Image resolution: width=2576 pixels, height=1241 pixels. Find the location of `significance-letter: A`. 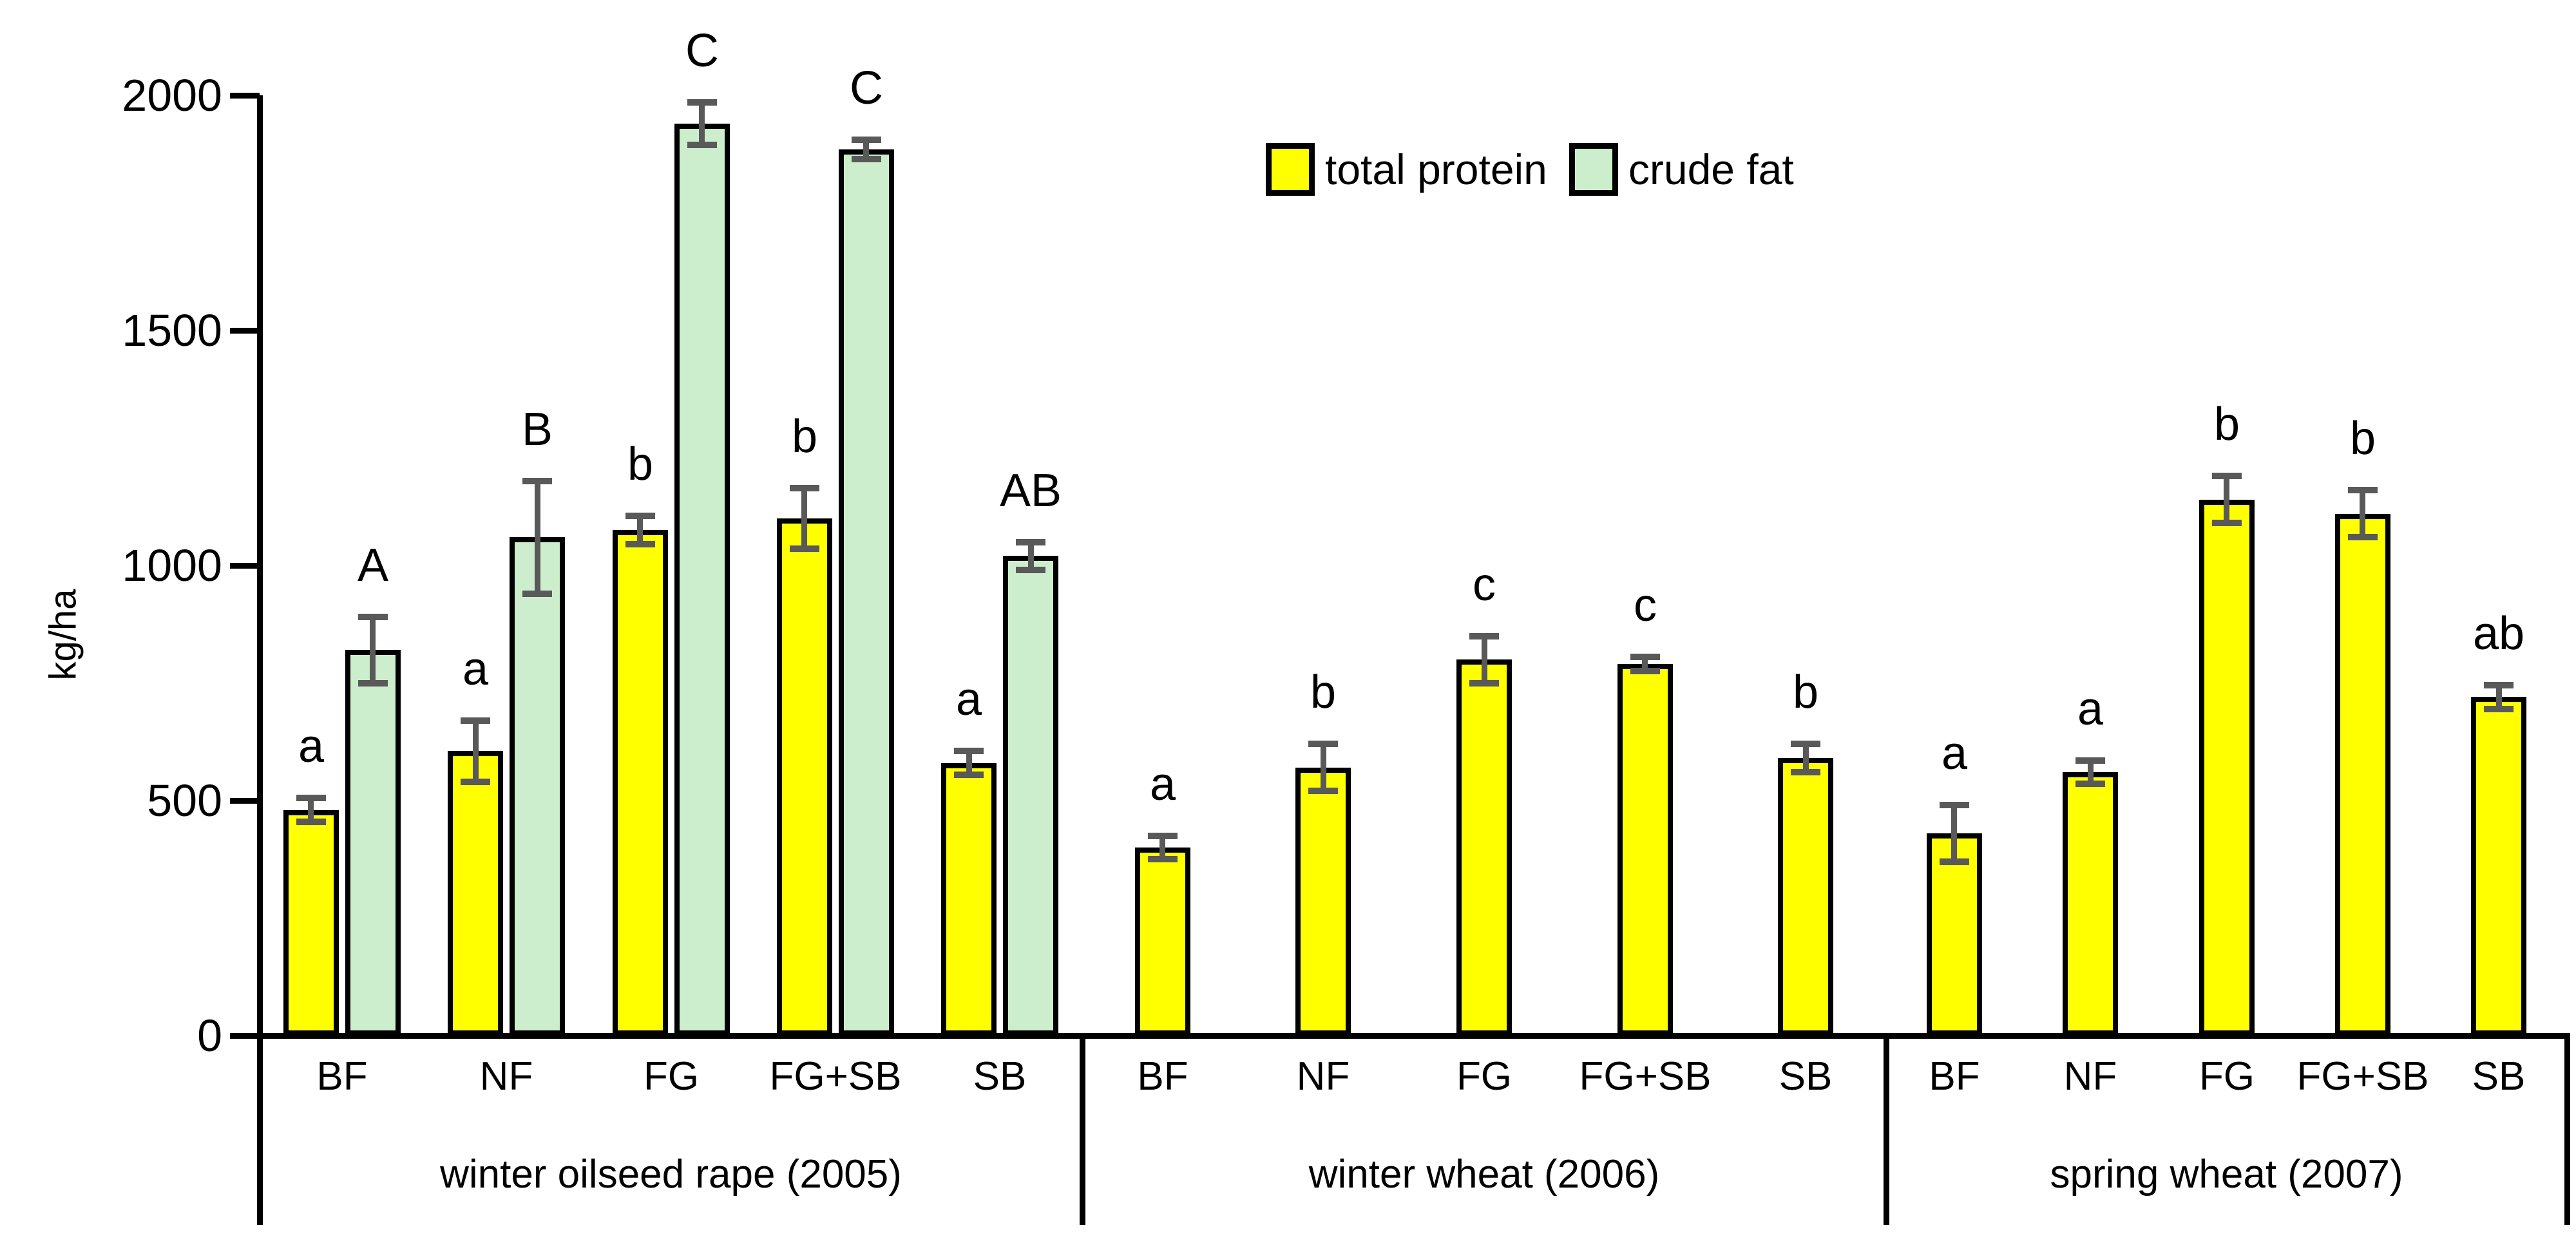

significance-letter: A is located at coordinates (373, 565).